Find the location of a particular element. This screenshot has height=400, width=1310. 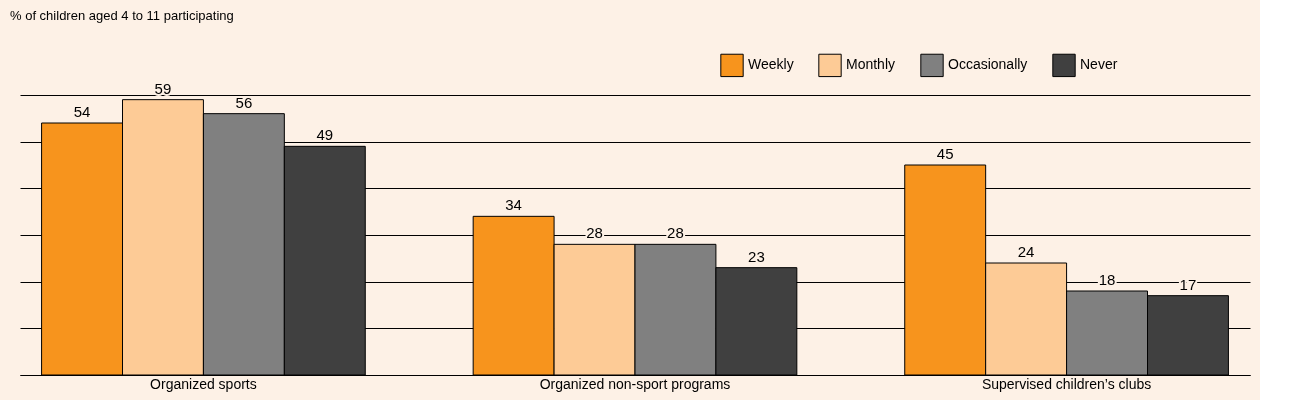

data-label: 24 is located at coordinates (1026, 251).